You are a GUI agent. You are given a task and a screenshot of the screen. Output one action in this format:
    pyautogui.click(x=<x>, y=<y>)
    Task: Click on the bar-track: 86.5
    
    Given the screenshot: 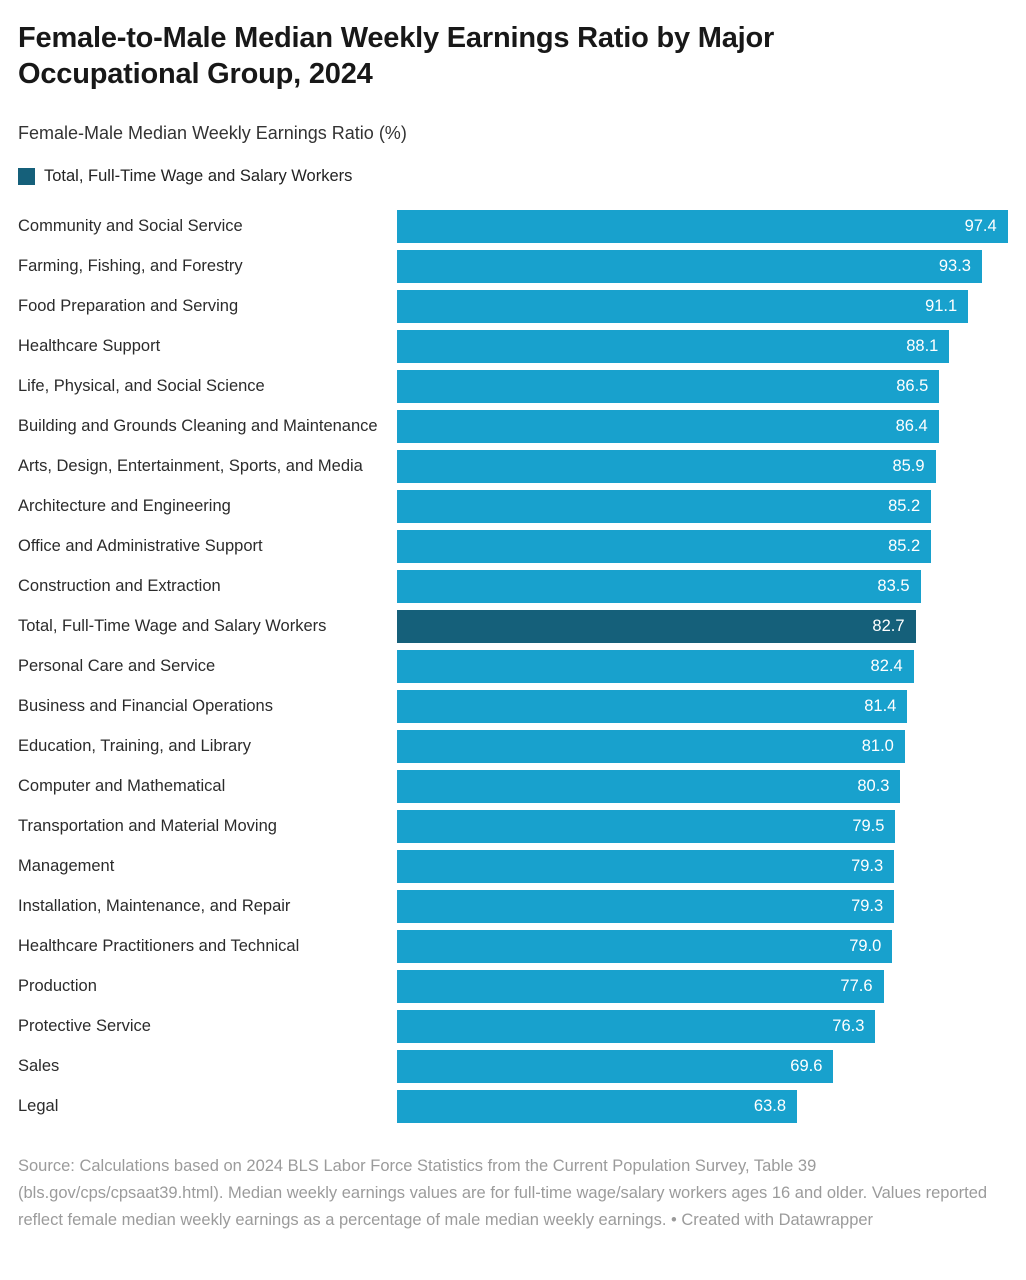 What is the action you would take?
    pyautogui.click(x=710, y=386)
    